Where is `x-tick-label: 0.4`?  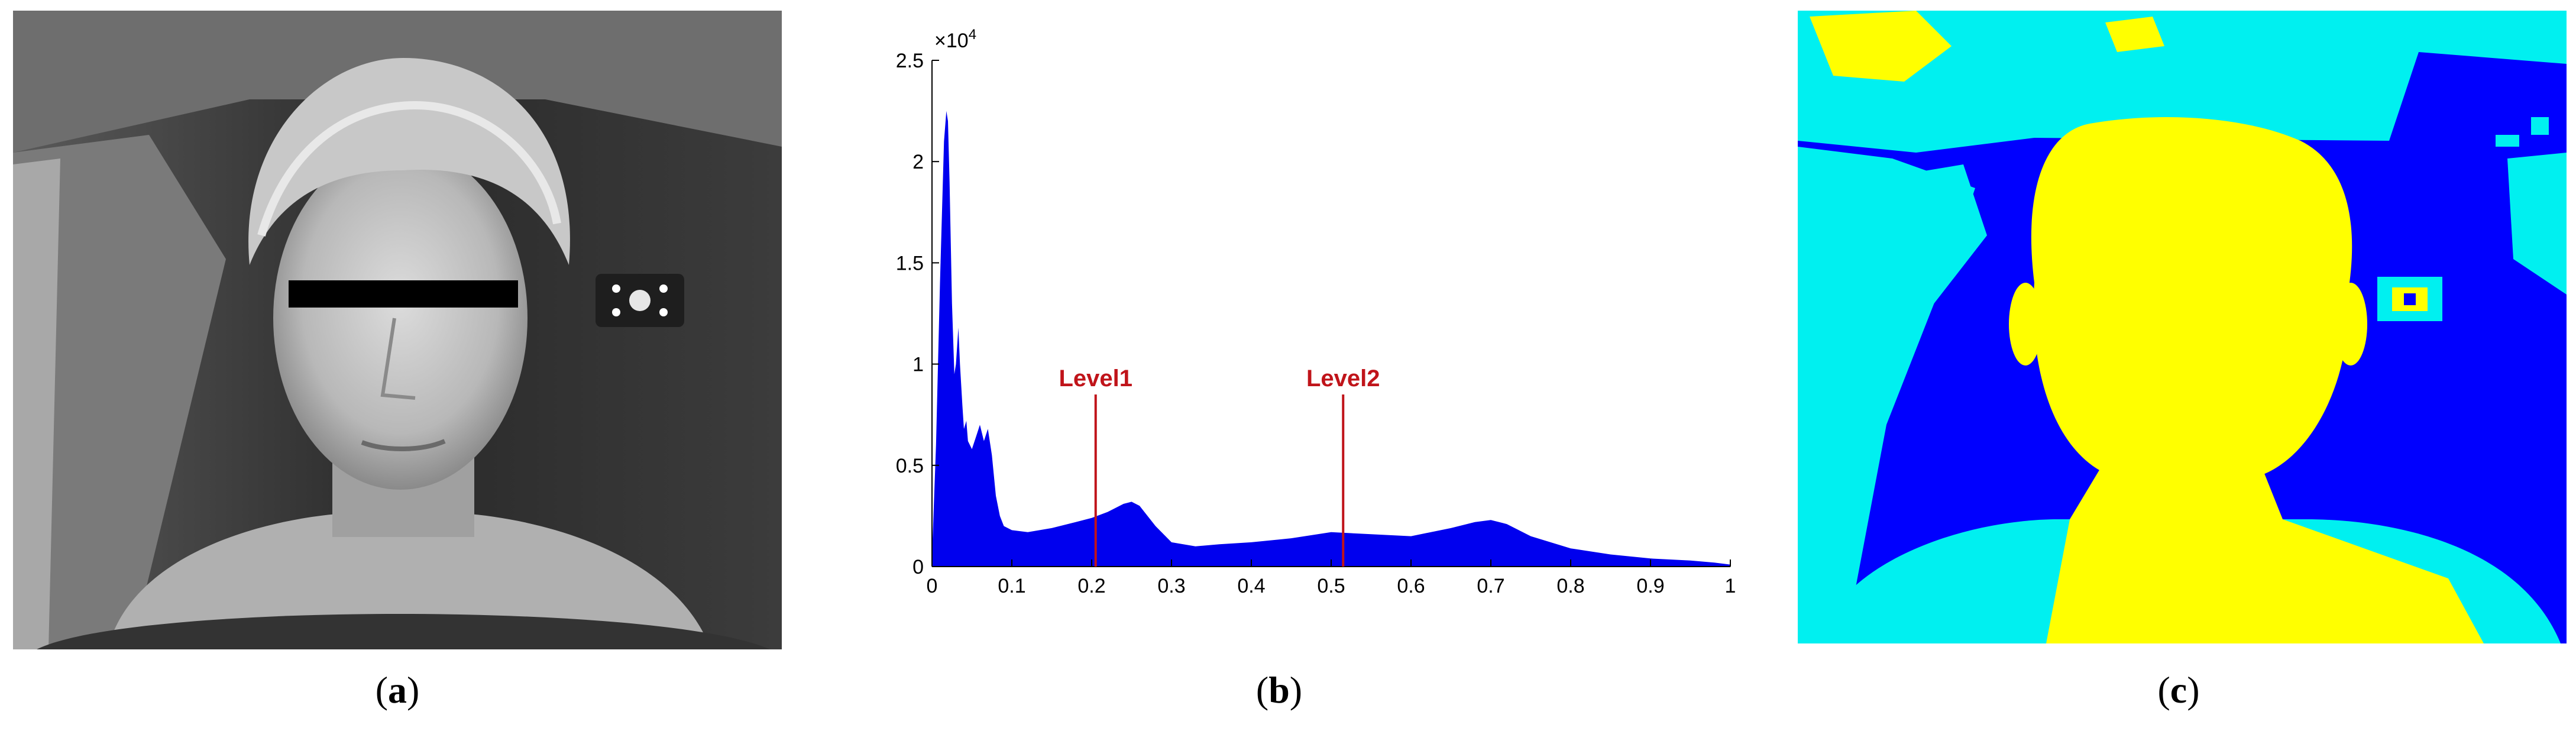 x-tick-label: 0.4 is located at coordinates (1251, 586).